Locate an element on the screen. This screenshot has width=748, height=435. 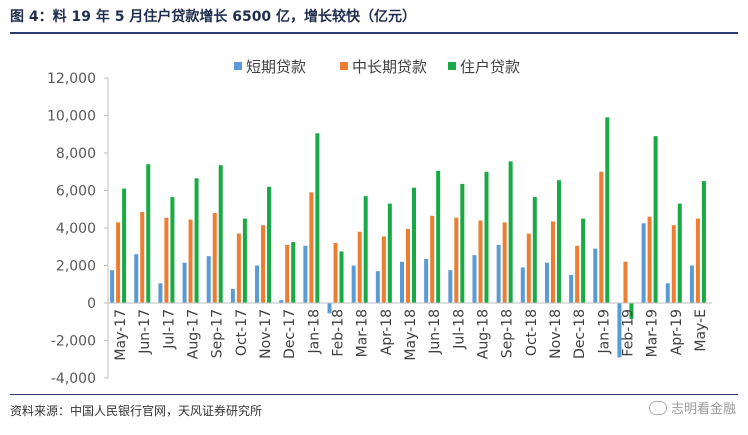
x-tick-label: Jul-18 is located at coordinates (459, 329).